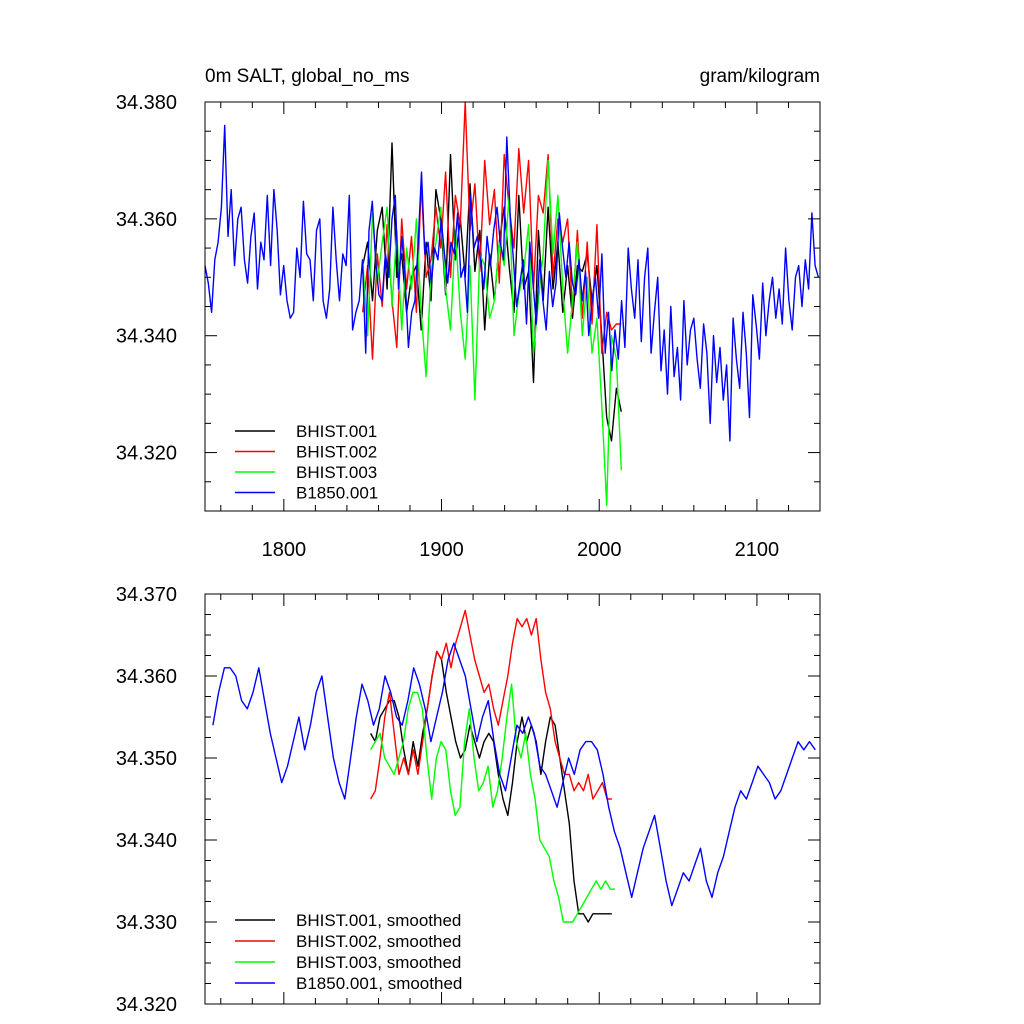 This screenshot has height=1024, width=1024. Describe the element at coordinates (146, 103) in the screenshot. I see `y-tick-label: 34.380` at that location.